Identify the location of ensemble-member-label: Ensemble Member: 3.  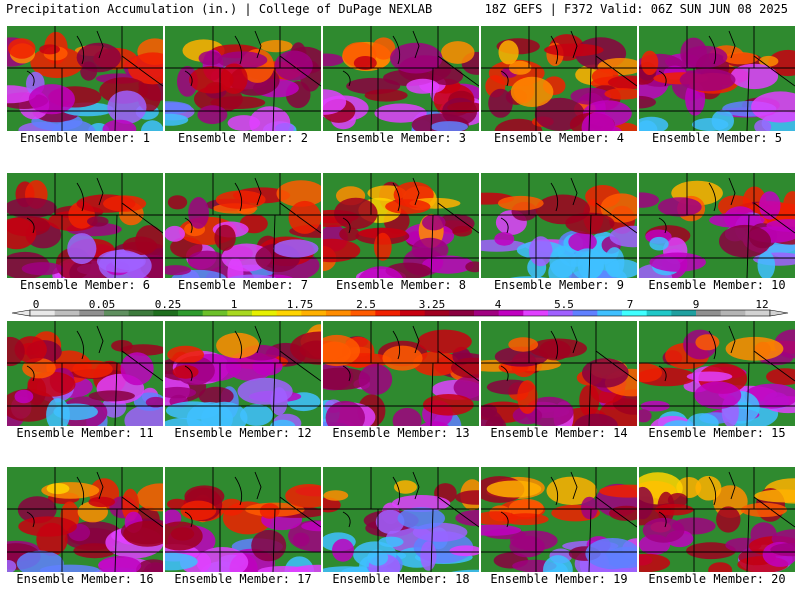
(401, 138).